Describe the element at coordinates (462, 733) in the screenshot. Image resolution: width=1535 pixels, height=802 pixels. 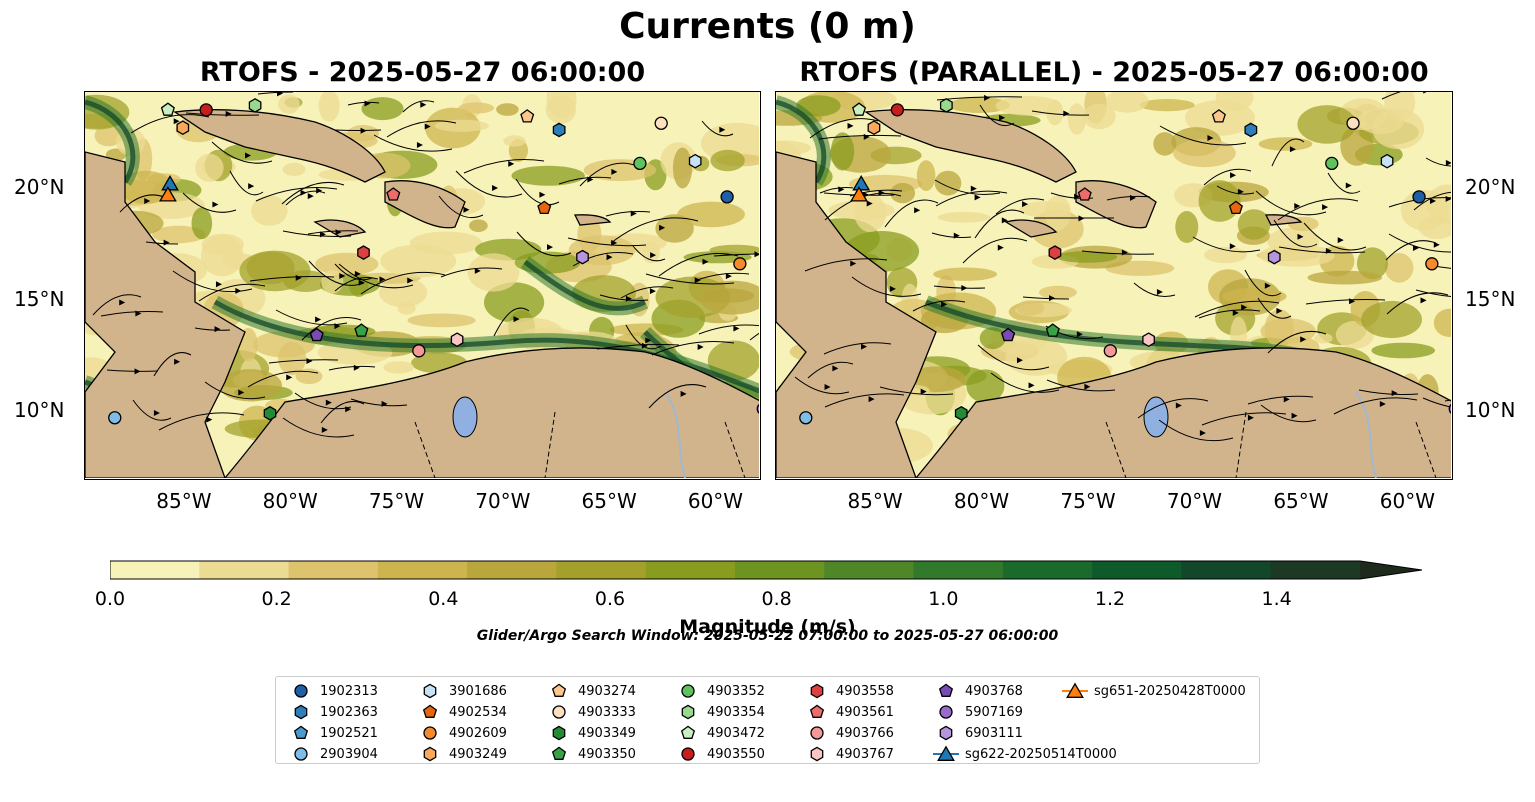
I see `legend-item-4902609: 4902609` at that location.